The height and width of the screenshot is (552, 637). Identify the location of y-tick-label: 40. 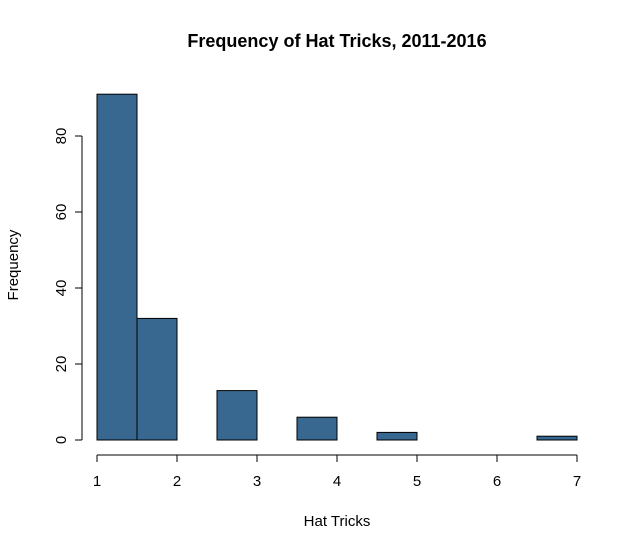
(61, 288).